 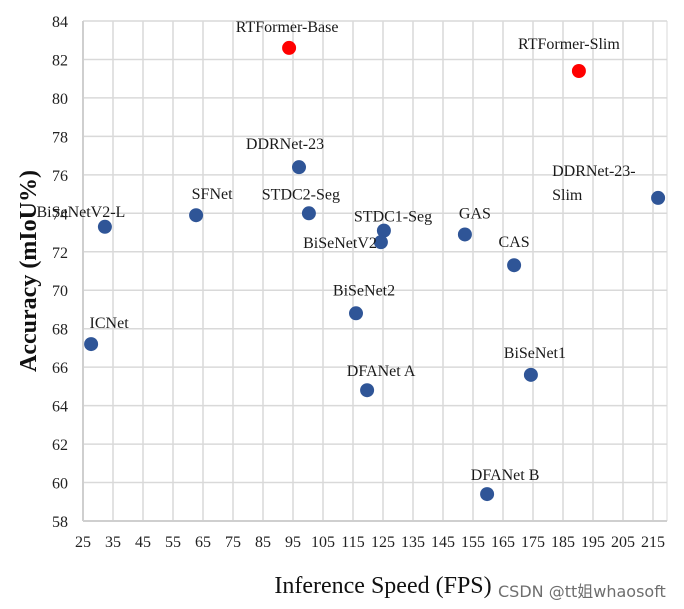 What do you see at coordinates (475, 213) in the screenshot?
I see `point-label: GAS` at bounding box center [475, 213].